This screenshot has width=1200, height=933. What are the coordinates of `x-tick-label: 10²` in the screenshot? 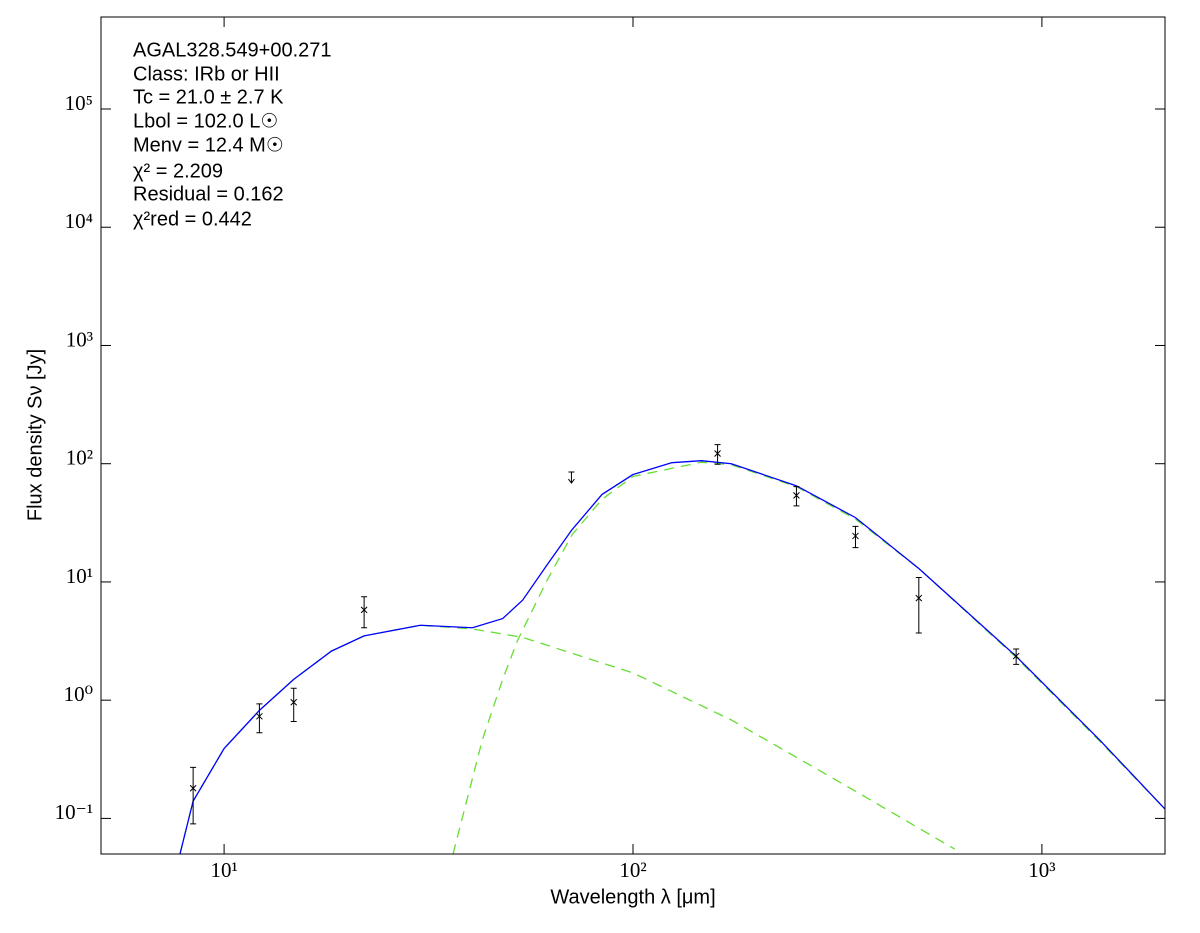 It's located at (632, 870).